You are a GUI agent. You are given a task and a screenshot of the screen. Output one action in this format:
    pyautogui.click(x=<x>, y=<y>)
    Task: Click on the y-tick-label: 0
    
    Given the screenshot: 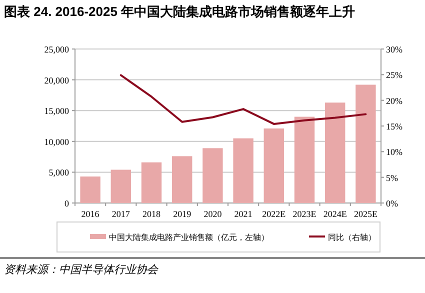 What is the action you would take?
    pyautogui.click(x=67, y=203)
    